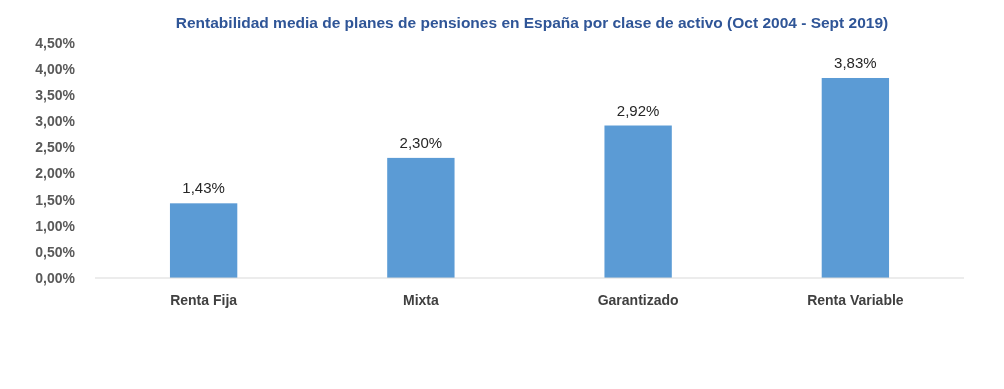  I want to click on x-tick-label: Garantizado, so click(638, 300).